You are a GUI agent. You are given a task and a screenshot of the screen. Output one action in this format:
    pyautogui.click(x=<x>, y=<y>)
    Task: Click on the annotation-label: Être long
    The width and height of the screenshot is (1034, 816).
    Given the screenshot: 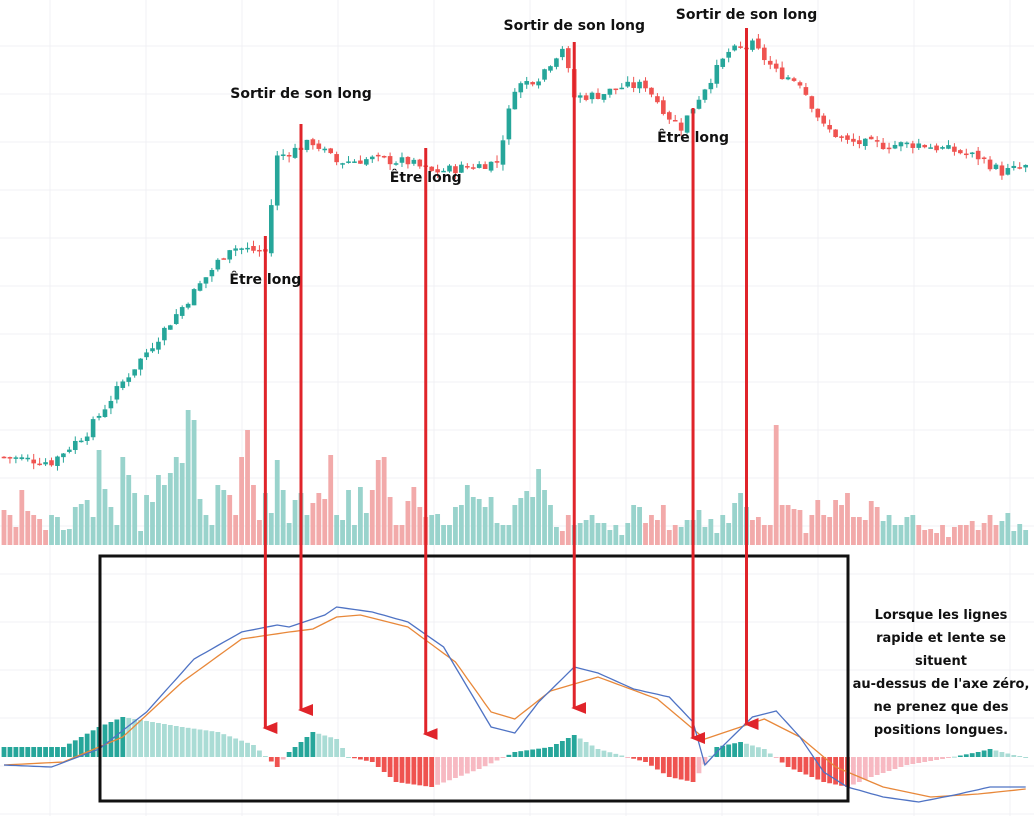 What is the action you would take?
    pyautogui.click(x=265, y=280)
    